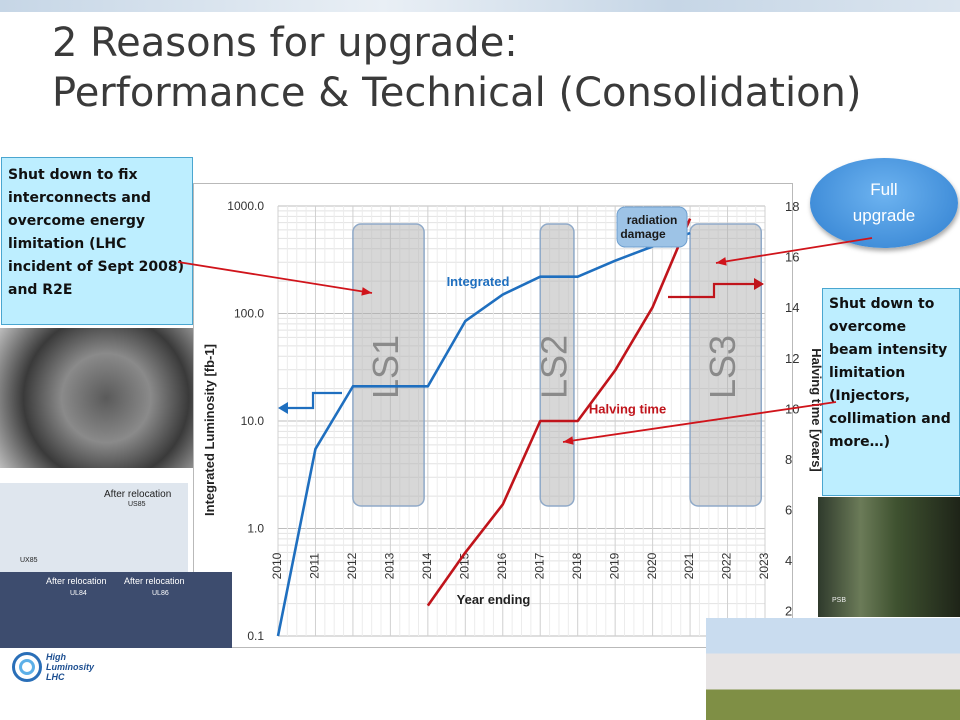 The height and width of the screenshot is (720, 960). What do you see at coordinates (788, 611) in the screenshot?
I see `y2-tick-label: 2` at bounding box center [788, 611].